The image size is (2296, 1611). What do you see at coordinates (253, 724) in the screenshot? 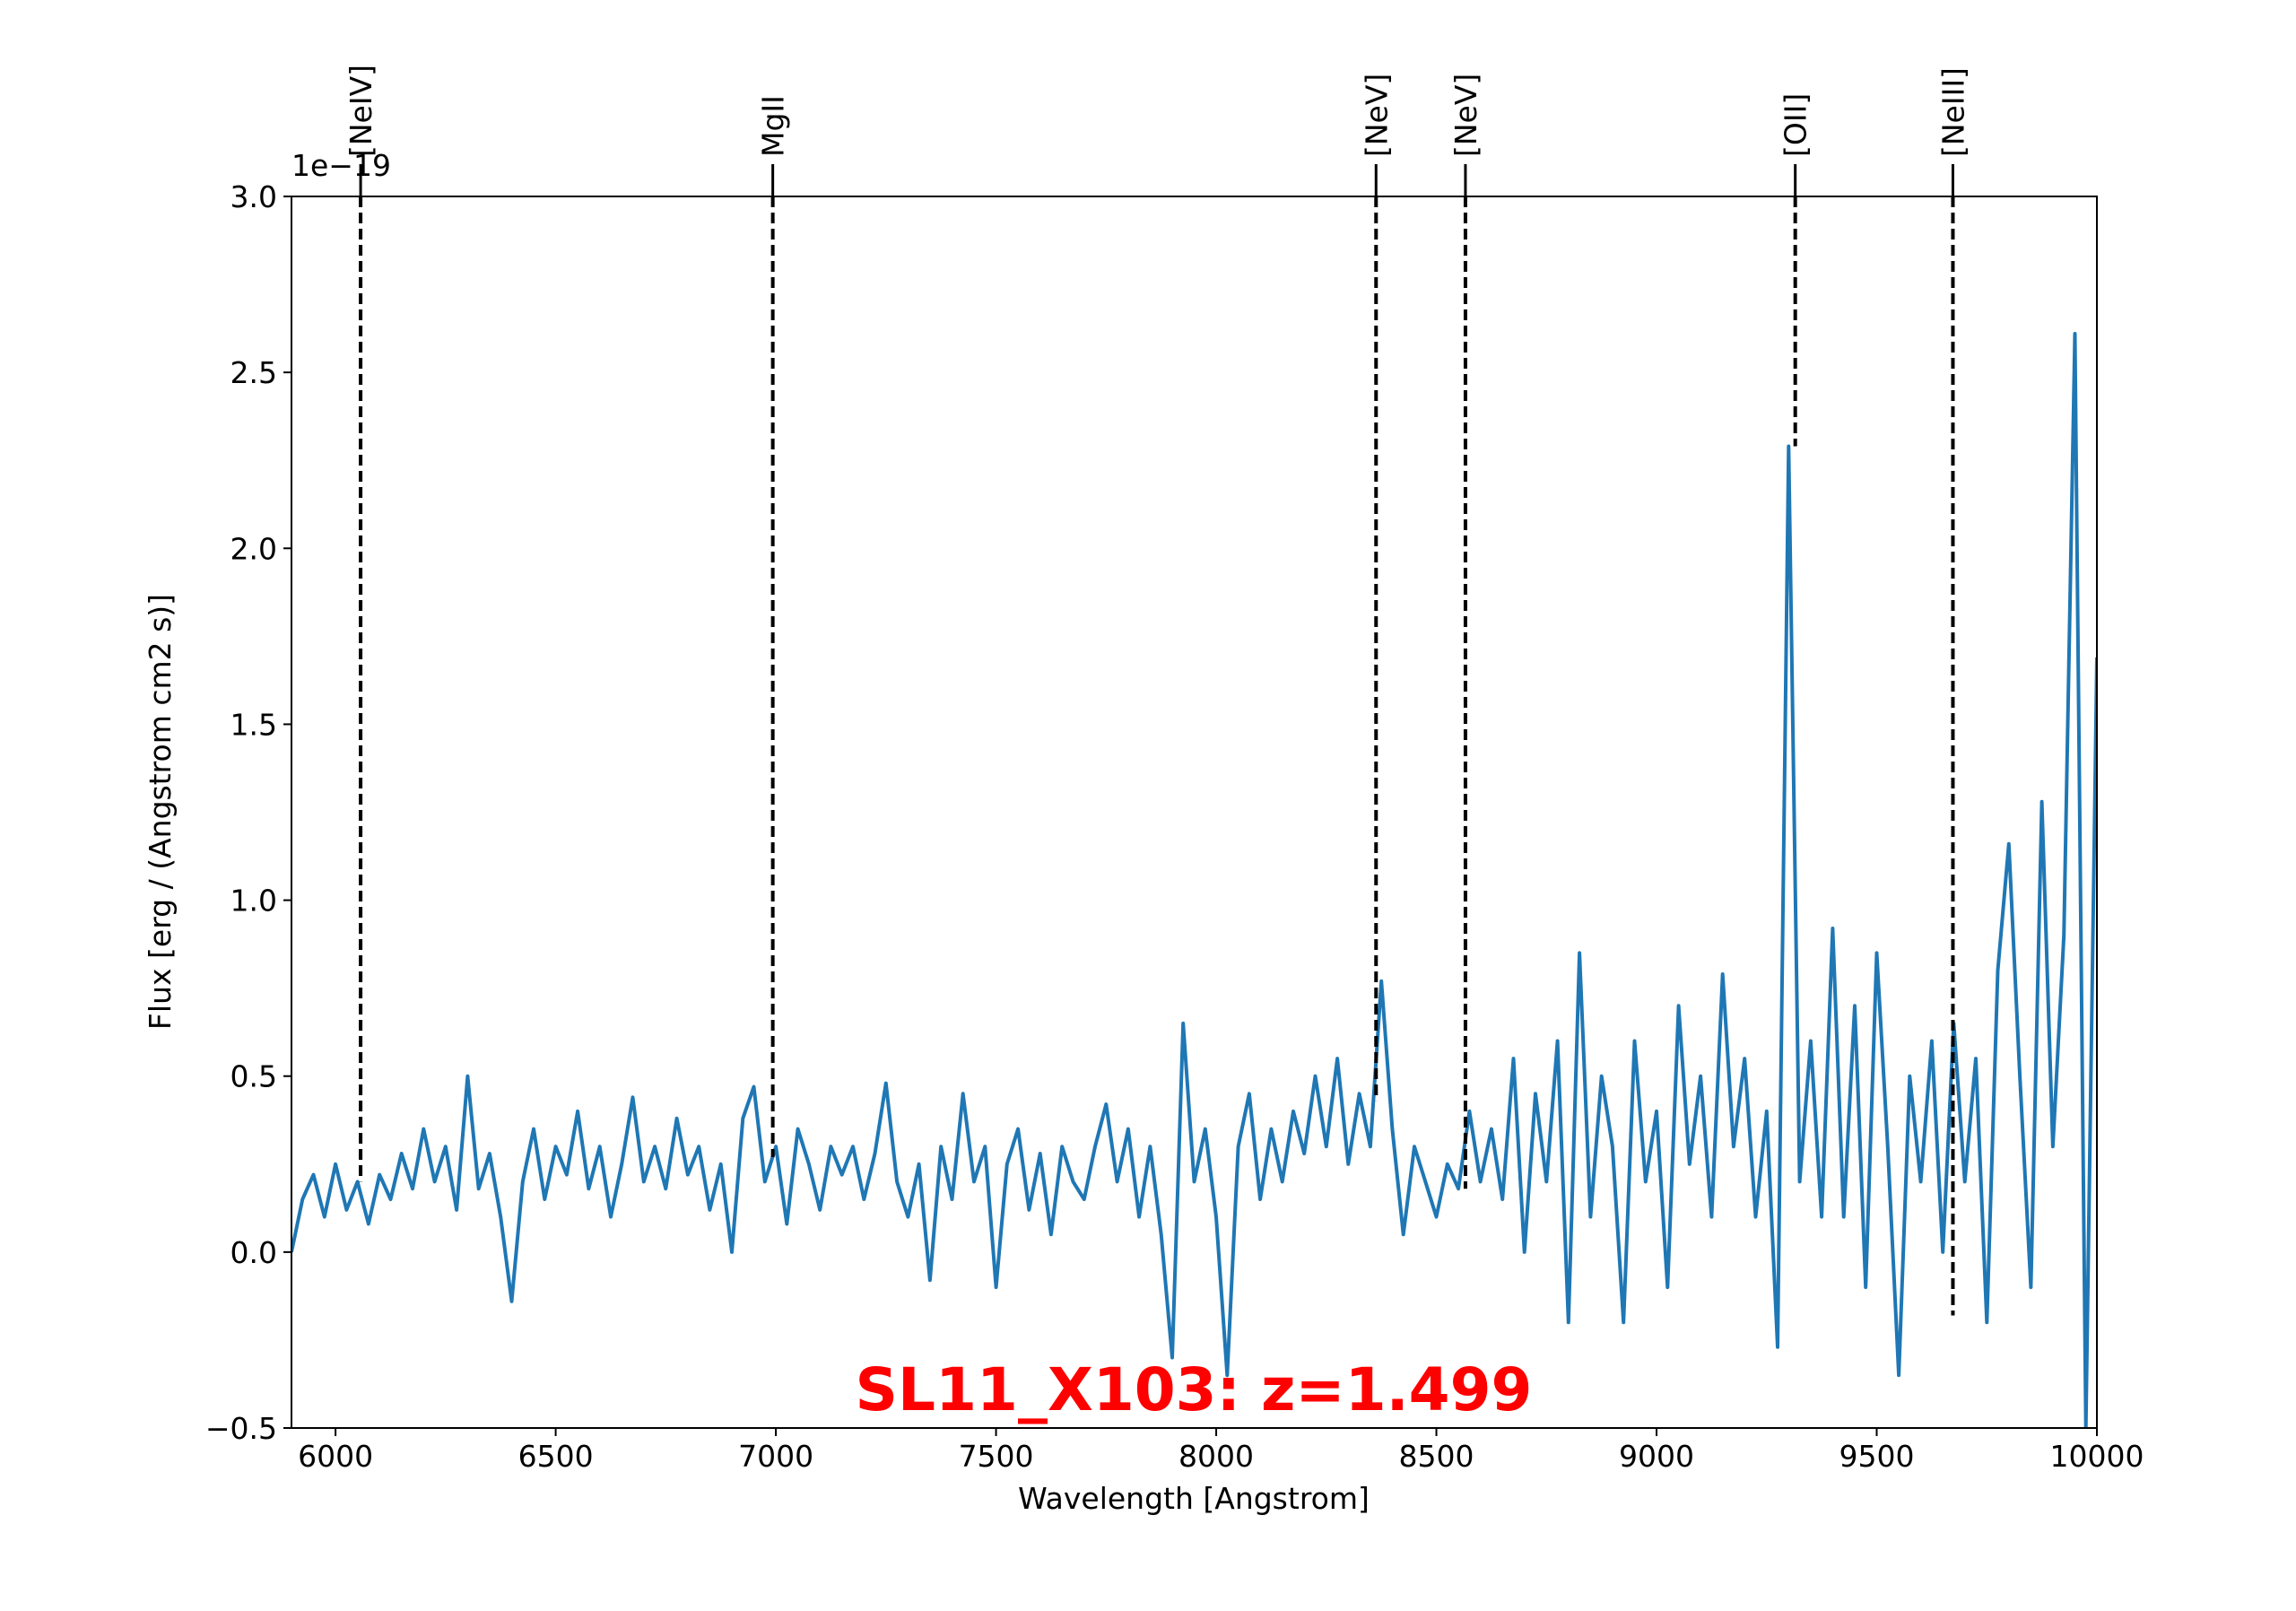
I see `y-tick-label: 1.5` at bounding box center [253, 724].